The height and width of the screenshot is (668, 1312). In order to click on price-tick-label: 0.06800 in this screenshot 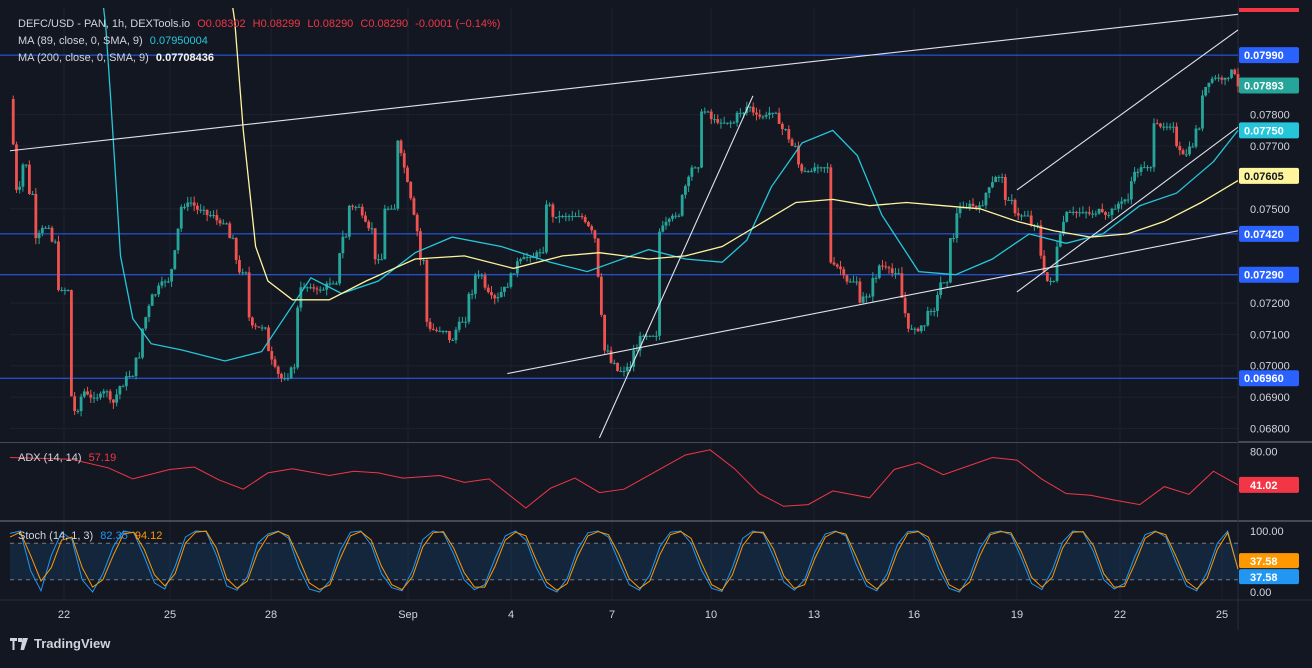, I will do `click(1270, 429)`.